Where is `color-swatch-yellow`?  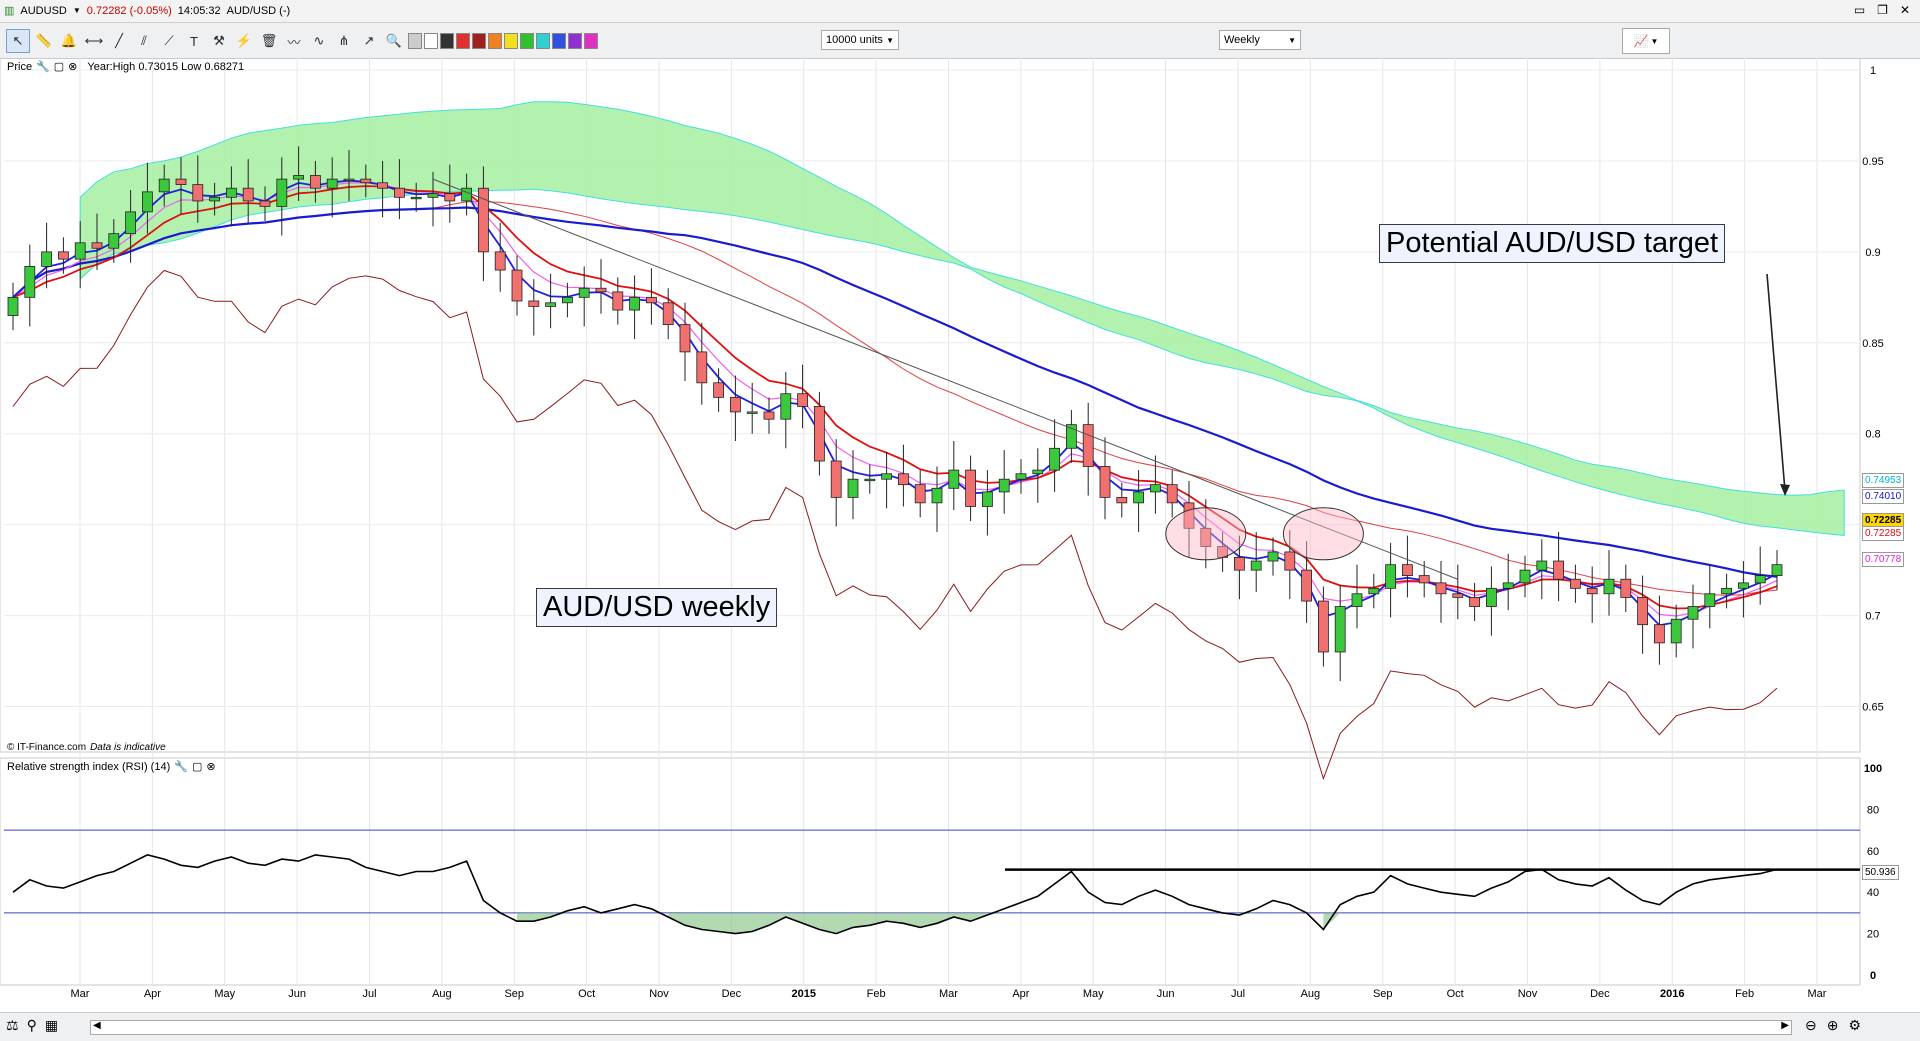 color-swatch-yellow is located at coordinates (511, 41).